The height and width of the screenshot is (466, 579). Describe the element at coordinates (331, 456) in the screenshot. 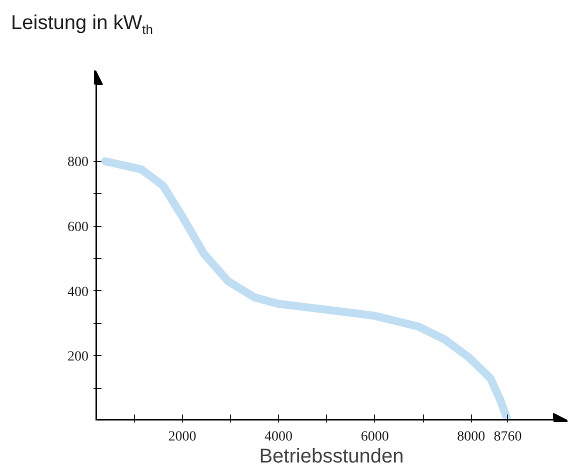

I see `x-axis-title: Betriebsstunden` at that location.